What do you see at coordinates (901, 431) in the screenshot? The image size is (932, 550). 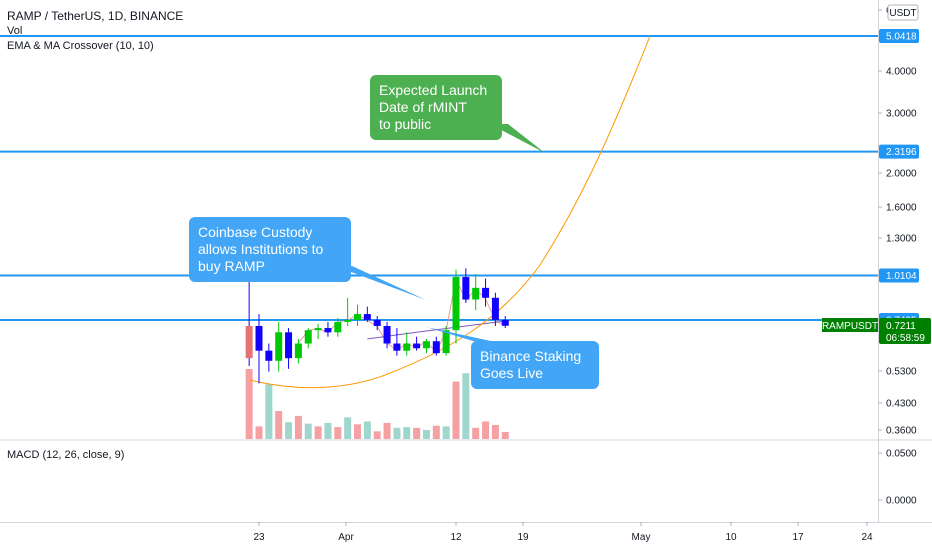 I see `price-tick-label: 0.3600` at bounding box center [901, 431].